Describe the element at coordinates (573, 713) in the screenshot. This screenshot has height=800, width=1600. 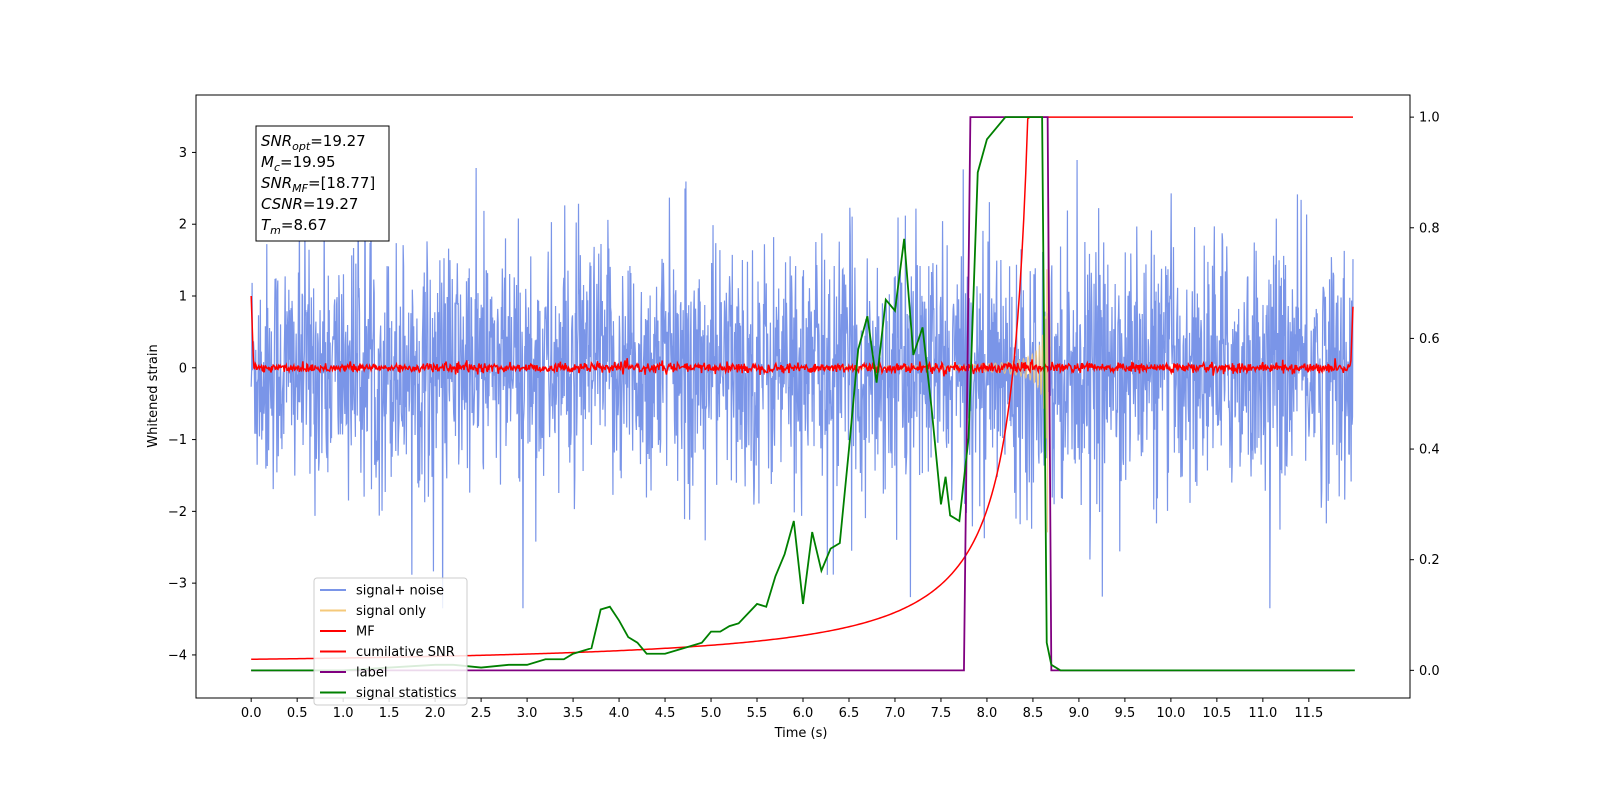
I see `x-tick-label: 3.5` at that location.